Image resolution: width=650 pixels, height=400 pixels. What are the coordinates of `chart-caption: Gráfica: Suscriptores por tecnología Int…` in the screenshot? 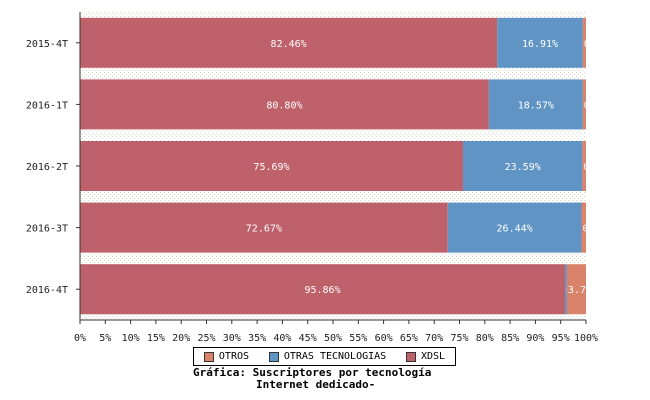 It's located at (338, 379).